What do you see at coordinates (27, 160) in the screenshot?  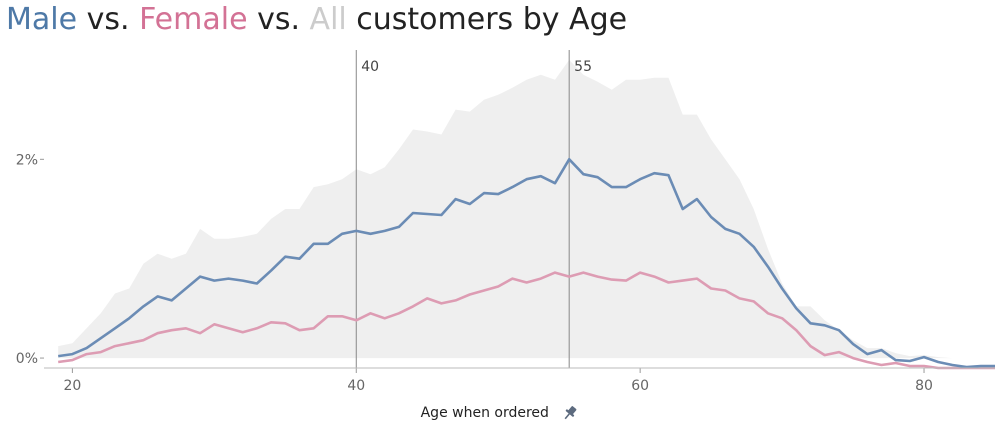 I see `y-tick-label: 2%` at bounding box center [27, 160].